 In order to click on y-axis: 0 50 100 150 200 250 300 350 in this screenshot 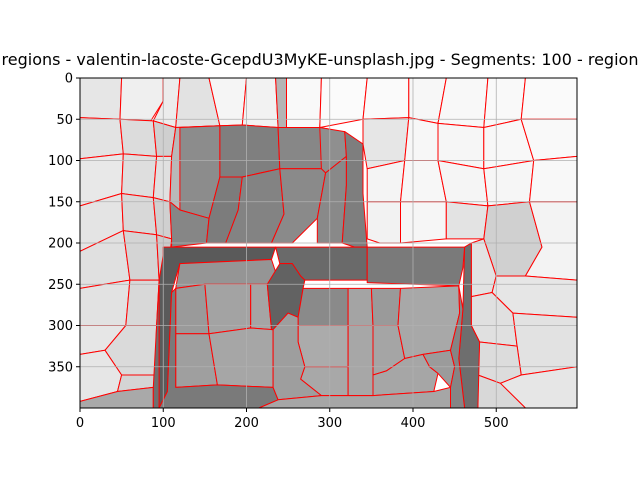, I will do `click(64, 223)`.